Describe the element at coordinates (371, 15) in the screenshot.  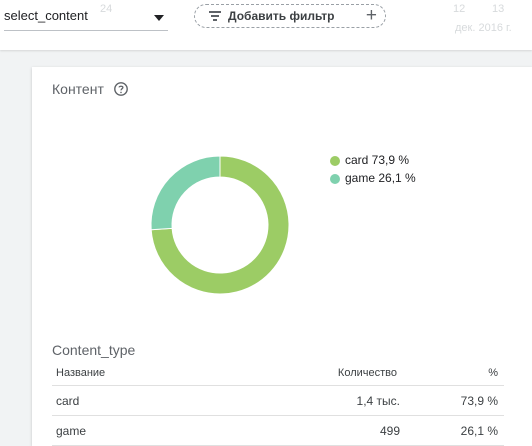
I see `plus-icon: +` at that location.